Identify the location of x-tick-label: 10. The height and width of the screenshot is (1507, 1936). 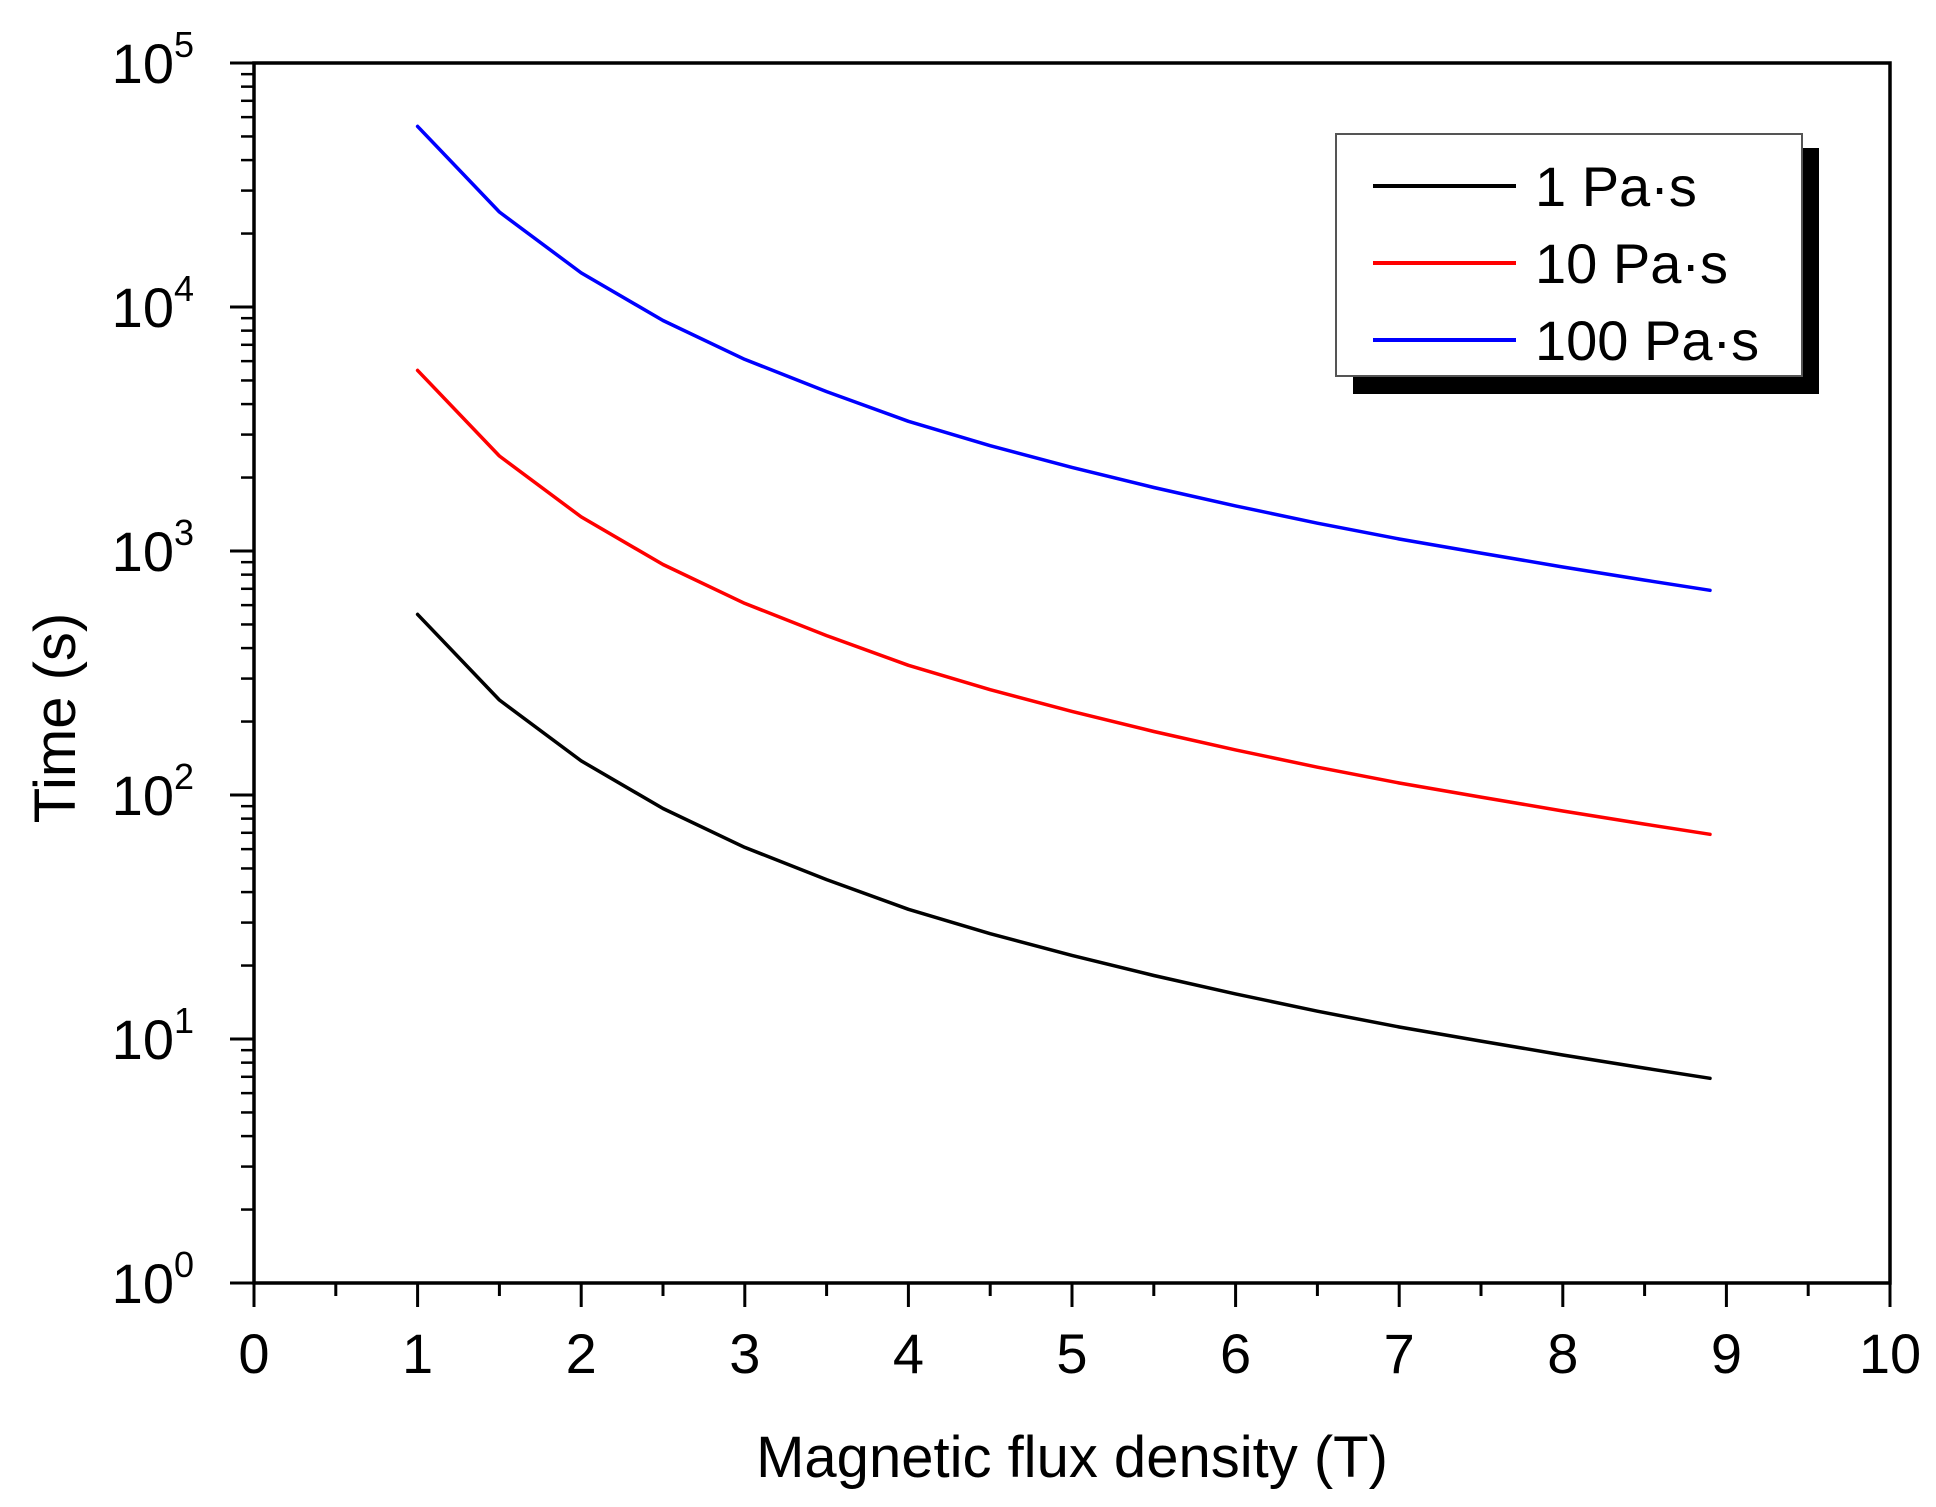
(1890, 1353).